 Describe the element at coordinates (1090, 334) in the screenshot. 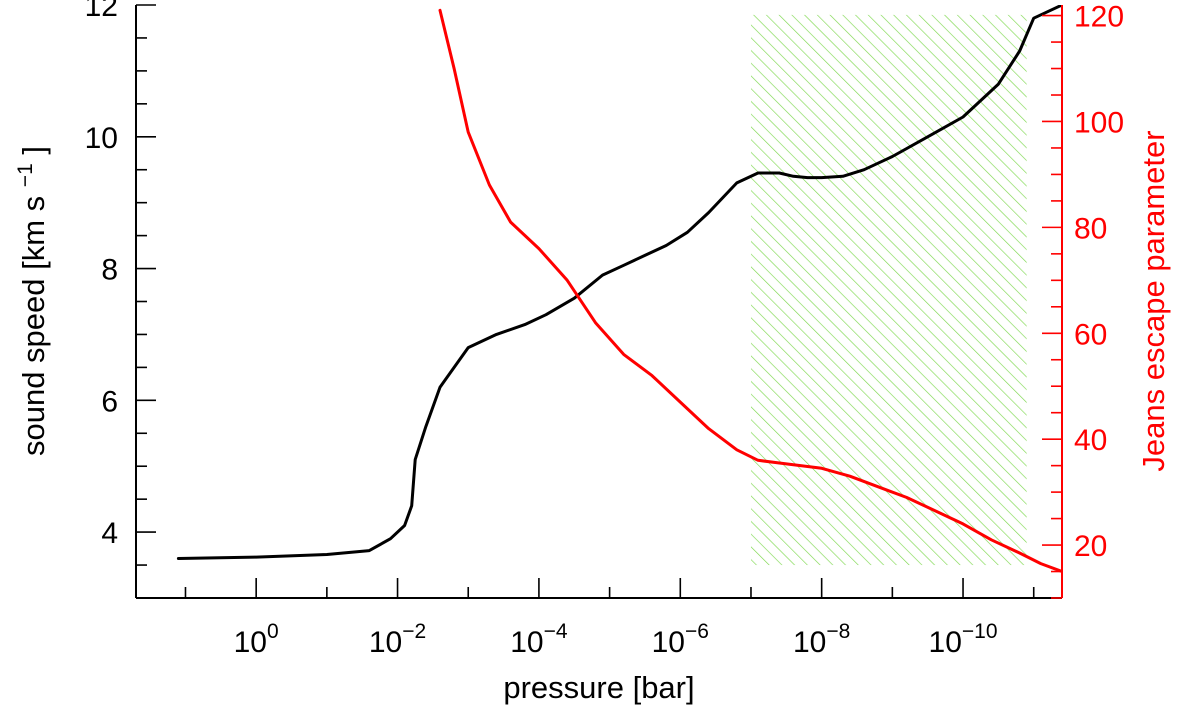

I see `y-right-tick-label: 60` at that location.